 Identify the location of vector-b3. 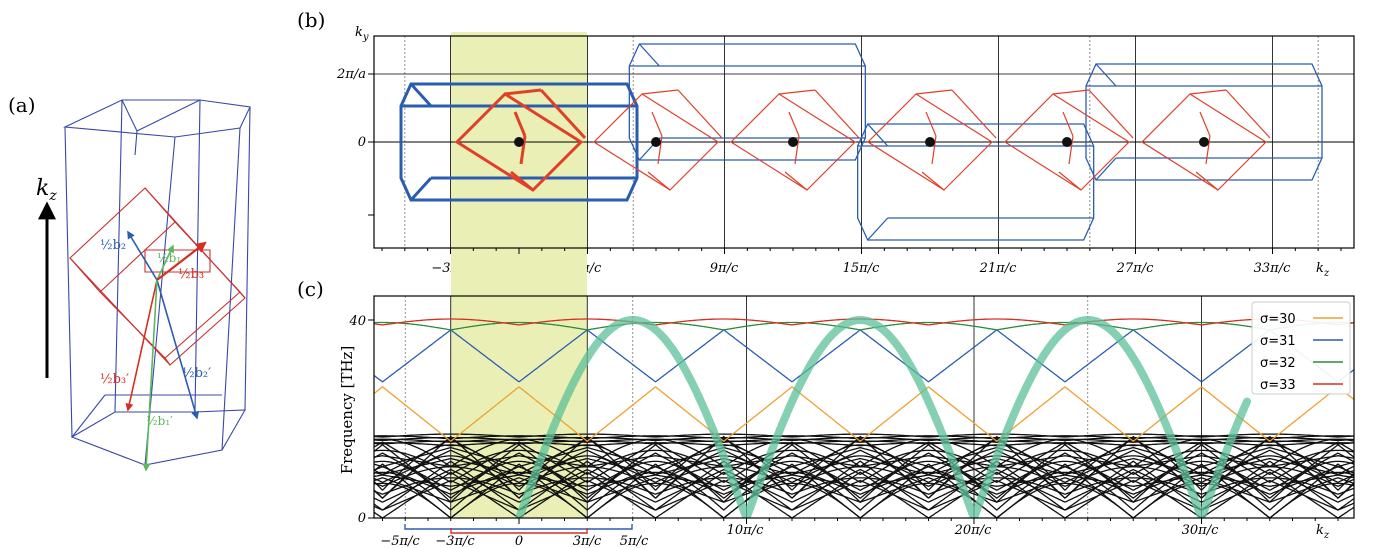
(181, 261).